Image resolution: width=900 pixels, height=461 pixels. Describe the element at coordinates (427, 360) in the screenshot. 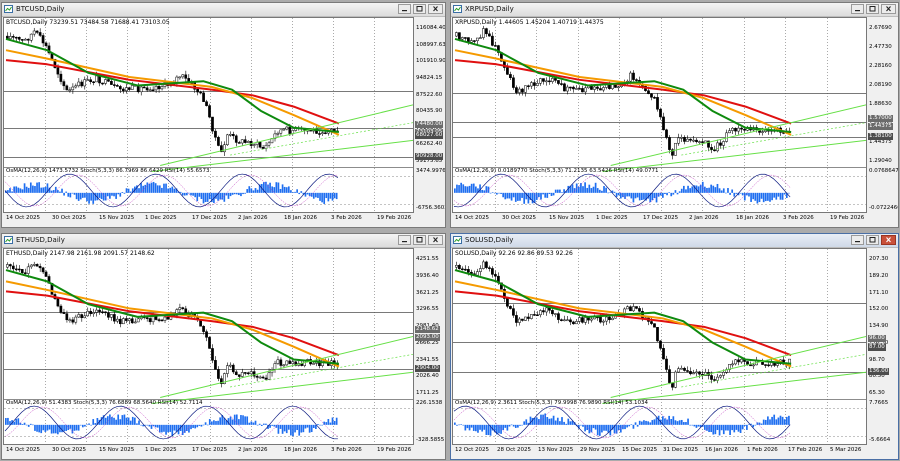

I see `price-tick-label: 2341.55` at that location.